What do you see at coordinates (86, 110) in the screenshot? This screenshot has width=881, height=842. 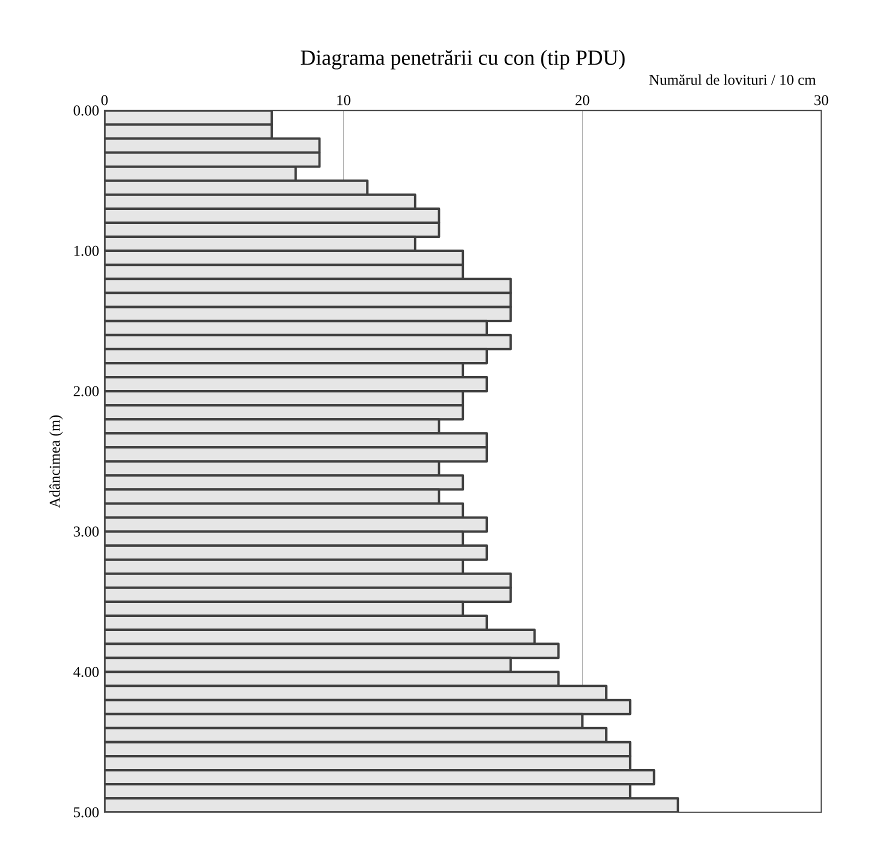 I see `y-tick-label: 0.00` at bounding box center [86, 110].